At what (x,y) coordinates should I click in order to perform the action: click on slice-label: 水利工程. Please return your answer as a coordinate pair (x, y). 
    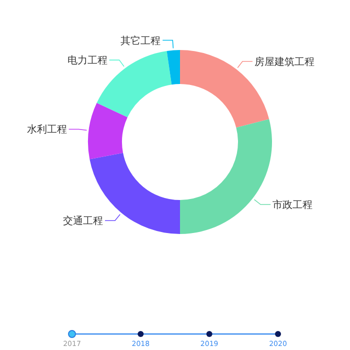
    Looking at the image, I should click on (46, 130).